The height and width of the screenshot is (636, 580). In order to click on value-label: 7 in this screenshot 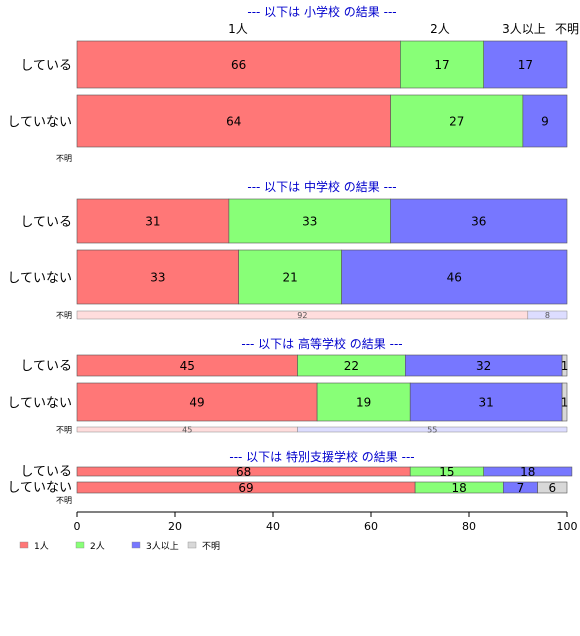, I will do `click(521, 488)`.